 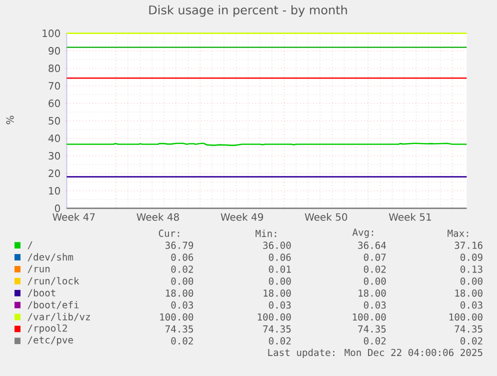 I want to click on text: Min:, so click(x=266, y=233).